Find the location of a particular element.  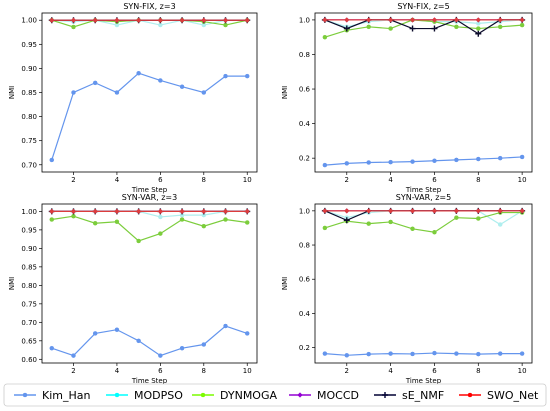

legend-label: MODPSO is located at coordinates (158, 395).